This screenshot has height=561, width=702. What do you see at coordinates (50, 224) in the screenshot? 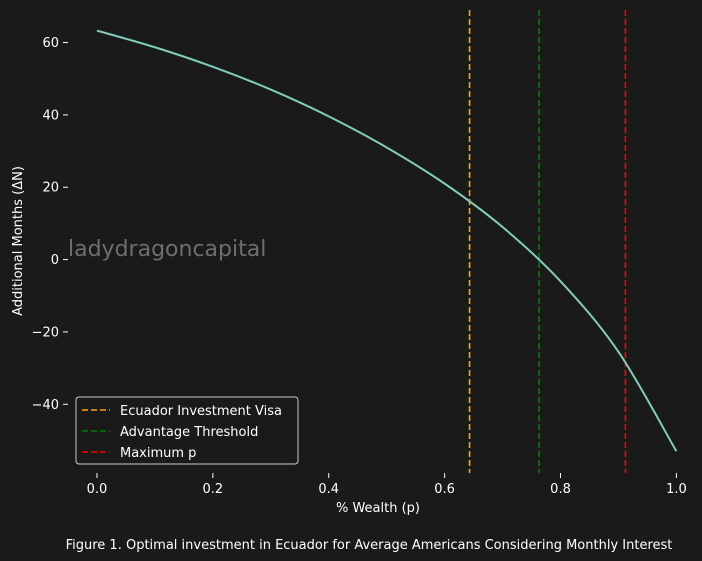
I see `y-axis-ticks: 60 40 20 0 −20 −40` at bounding box center [50, 224].